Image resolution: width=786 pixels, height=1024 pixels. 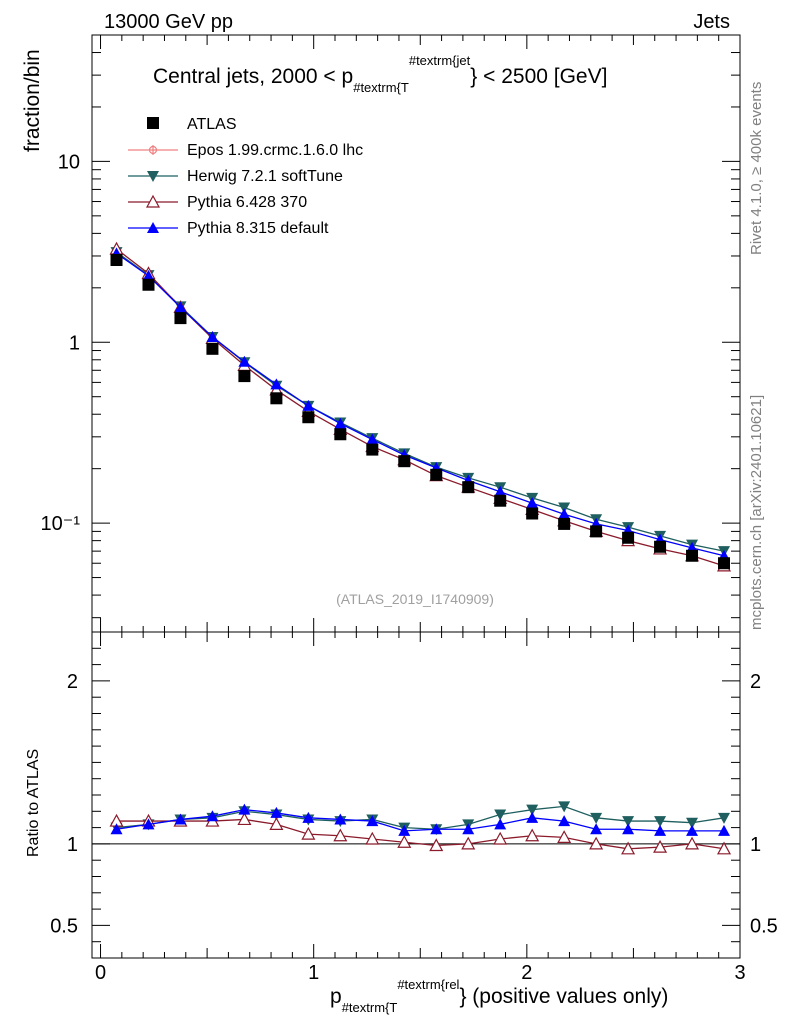 I want to click on legend-marker-herwig, so click(x=153, y=176).